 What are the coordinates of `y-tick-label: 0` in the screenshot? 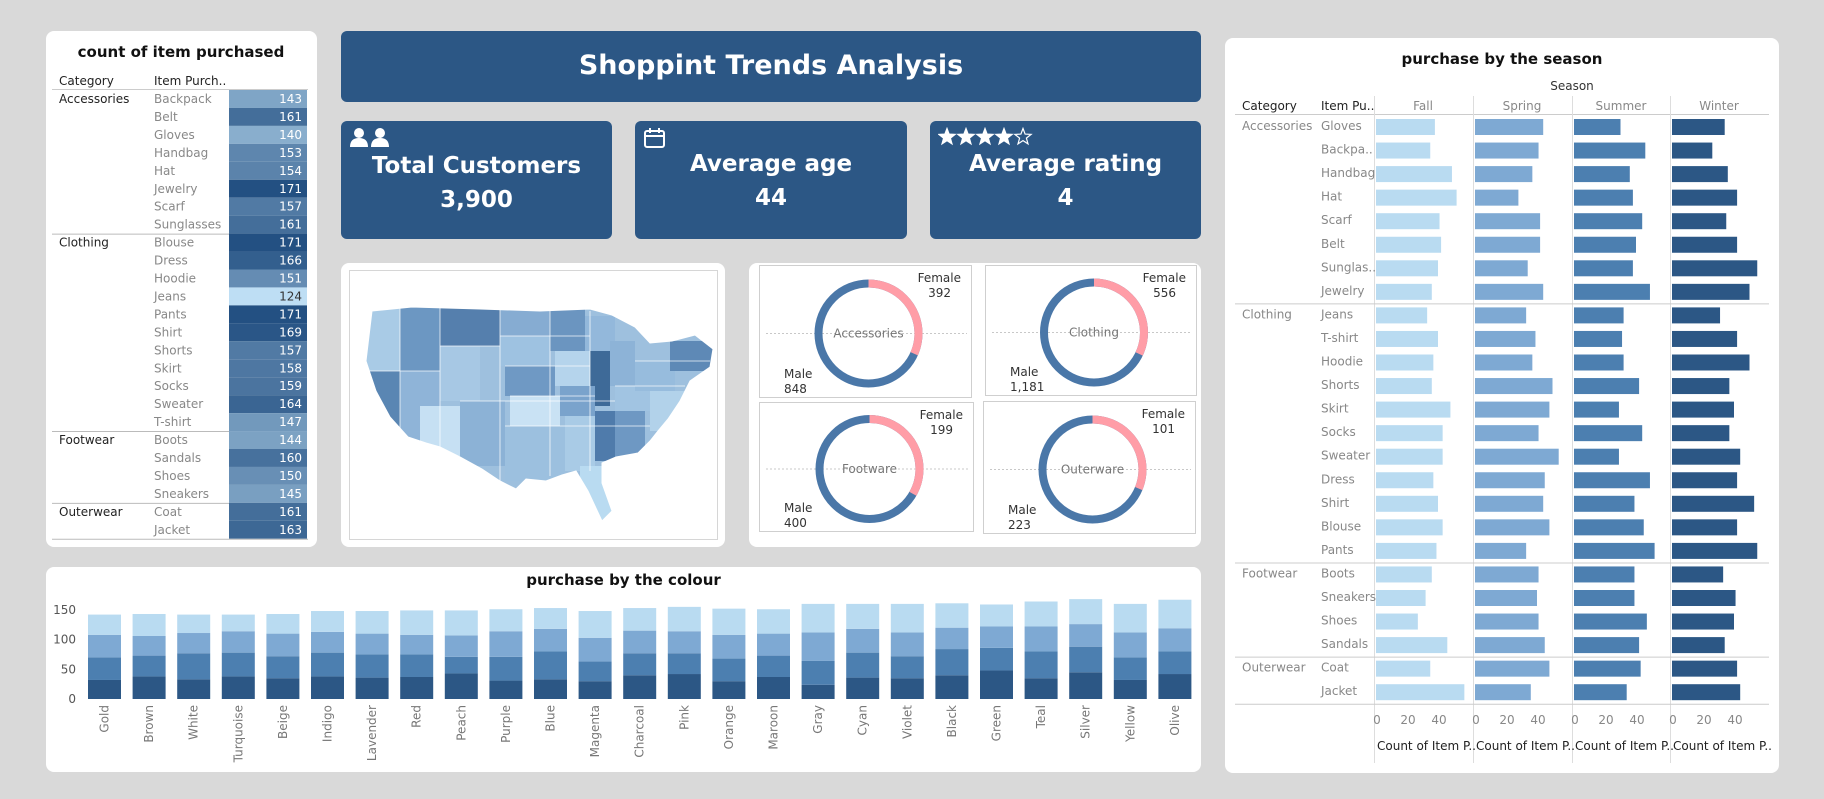 It's located at (72, 699).